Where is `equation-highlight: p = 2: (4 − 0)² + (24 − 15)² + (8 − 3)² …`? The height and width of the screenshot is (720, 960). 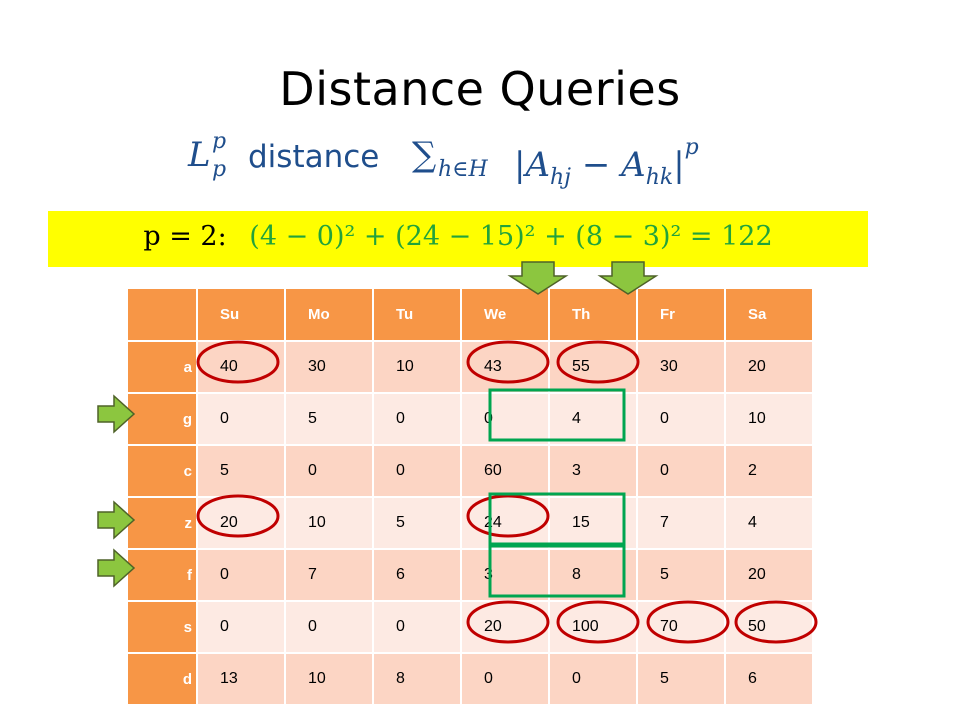 equation-highlight: p = 2: (4 − 0)² + (24 − 15)² + (8 − 3)² … is located at coordinates (458, 239).